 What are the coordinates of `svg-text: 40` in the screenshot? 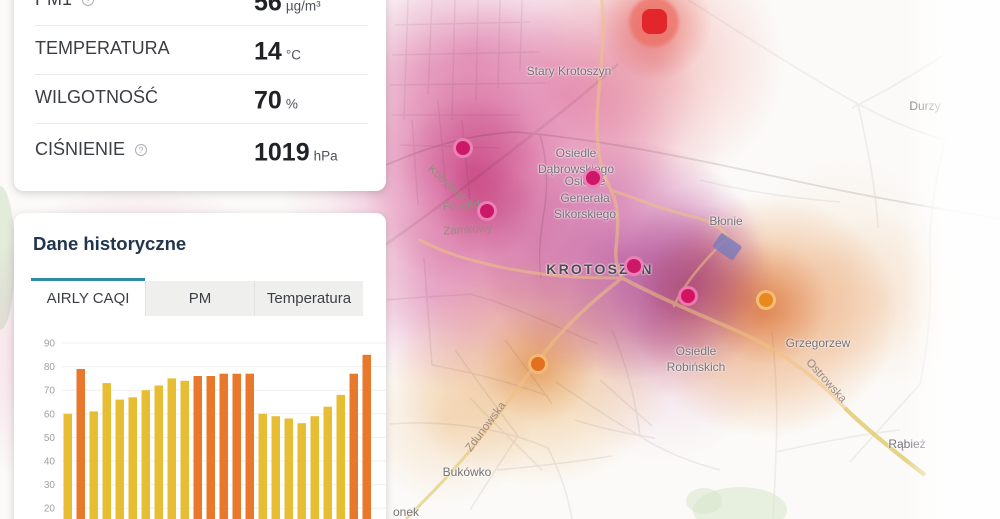 It's located at (50, 462).